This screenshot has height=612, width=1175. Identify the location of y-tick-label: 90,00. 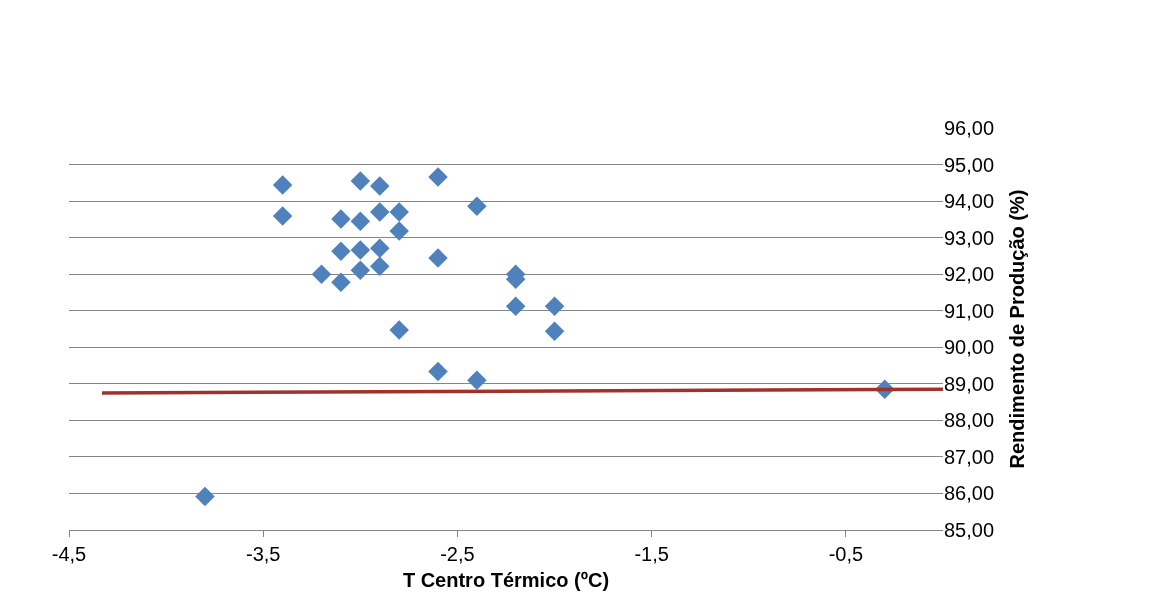
(969, 347).